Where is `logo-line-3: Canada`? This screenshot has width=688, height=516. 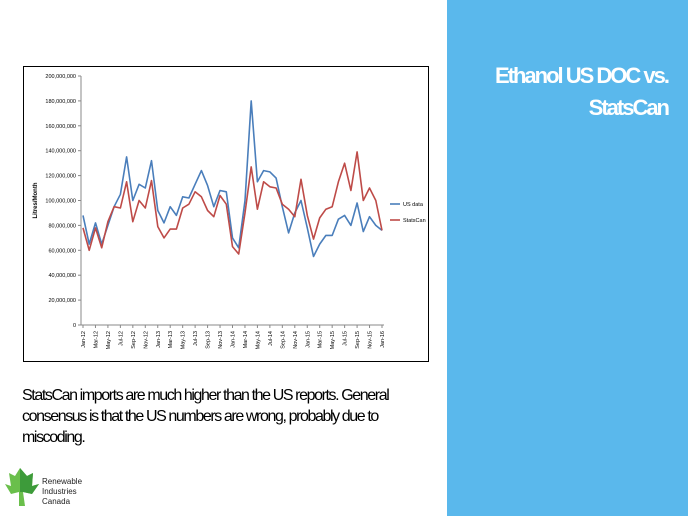
logo-line-3: Canada is located at coordinates (56, 501).